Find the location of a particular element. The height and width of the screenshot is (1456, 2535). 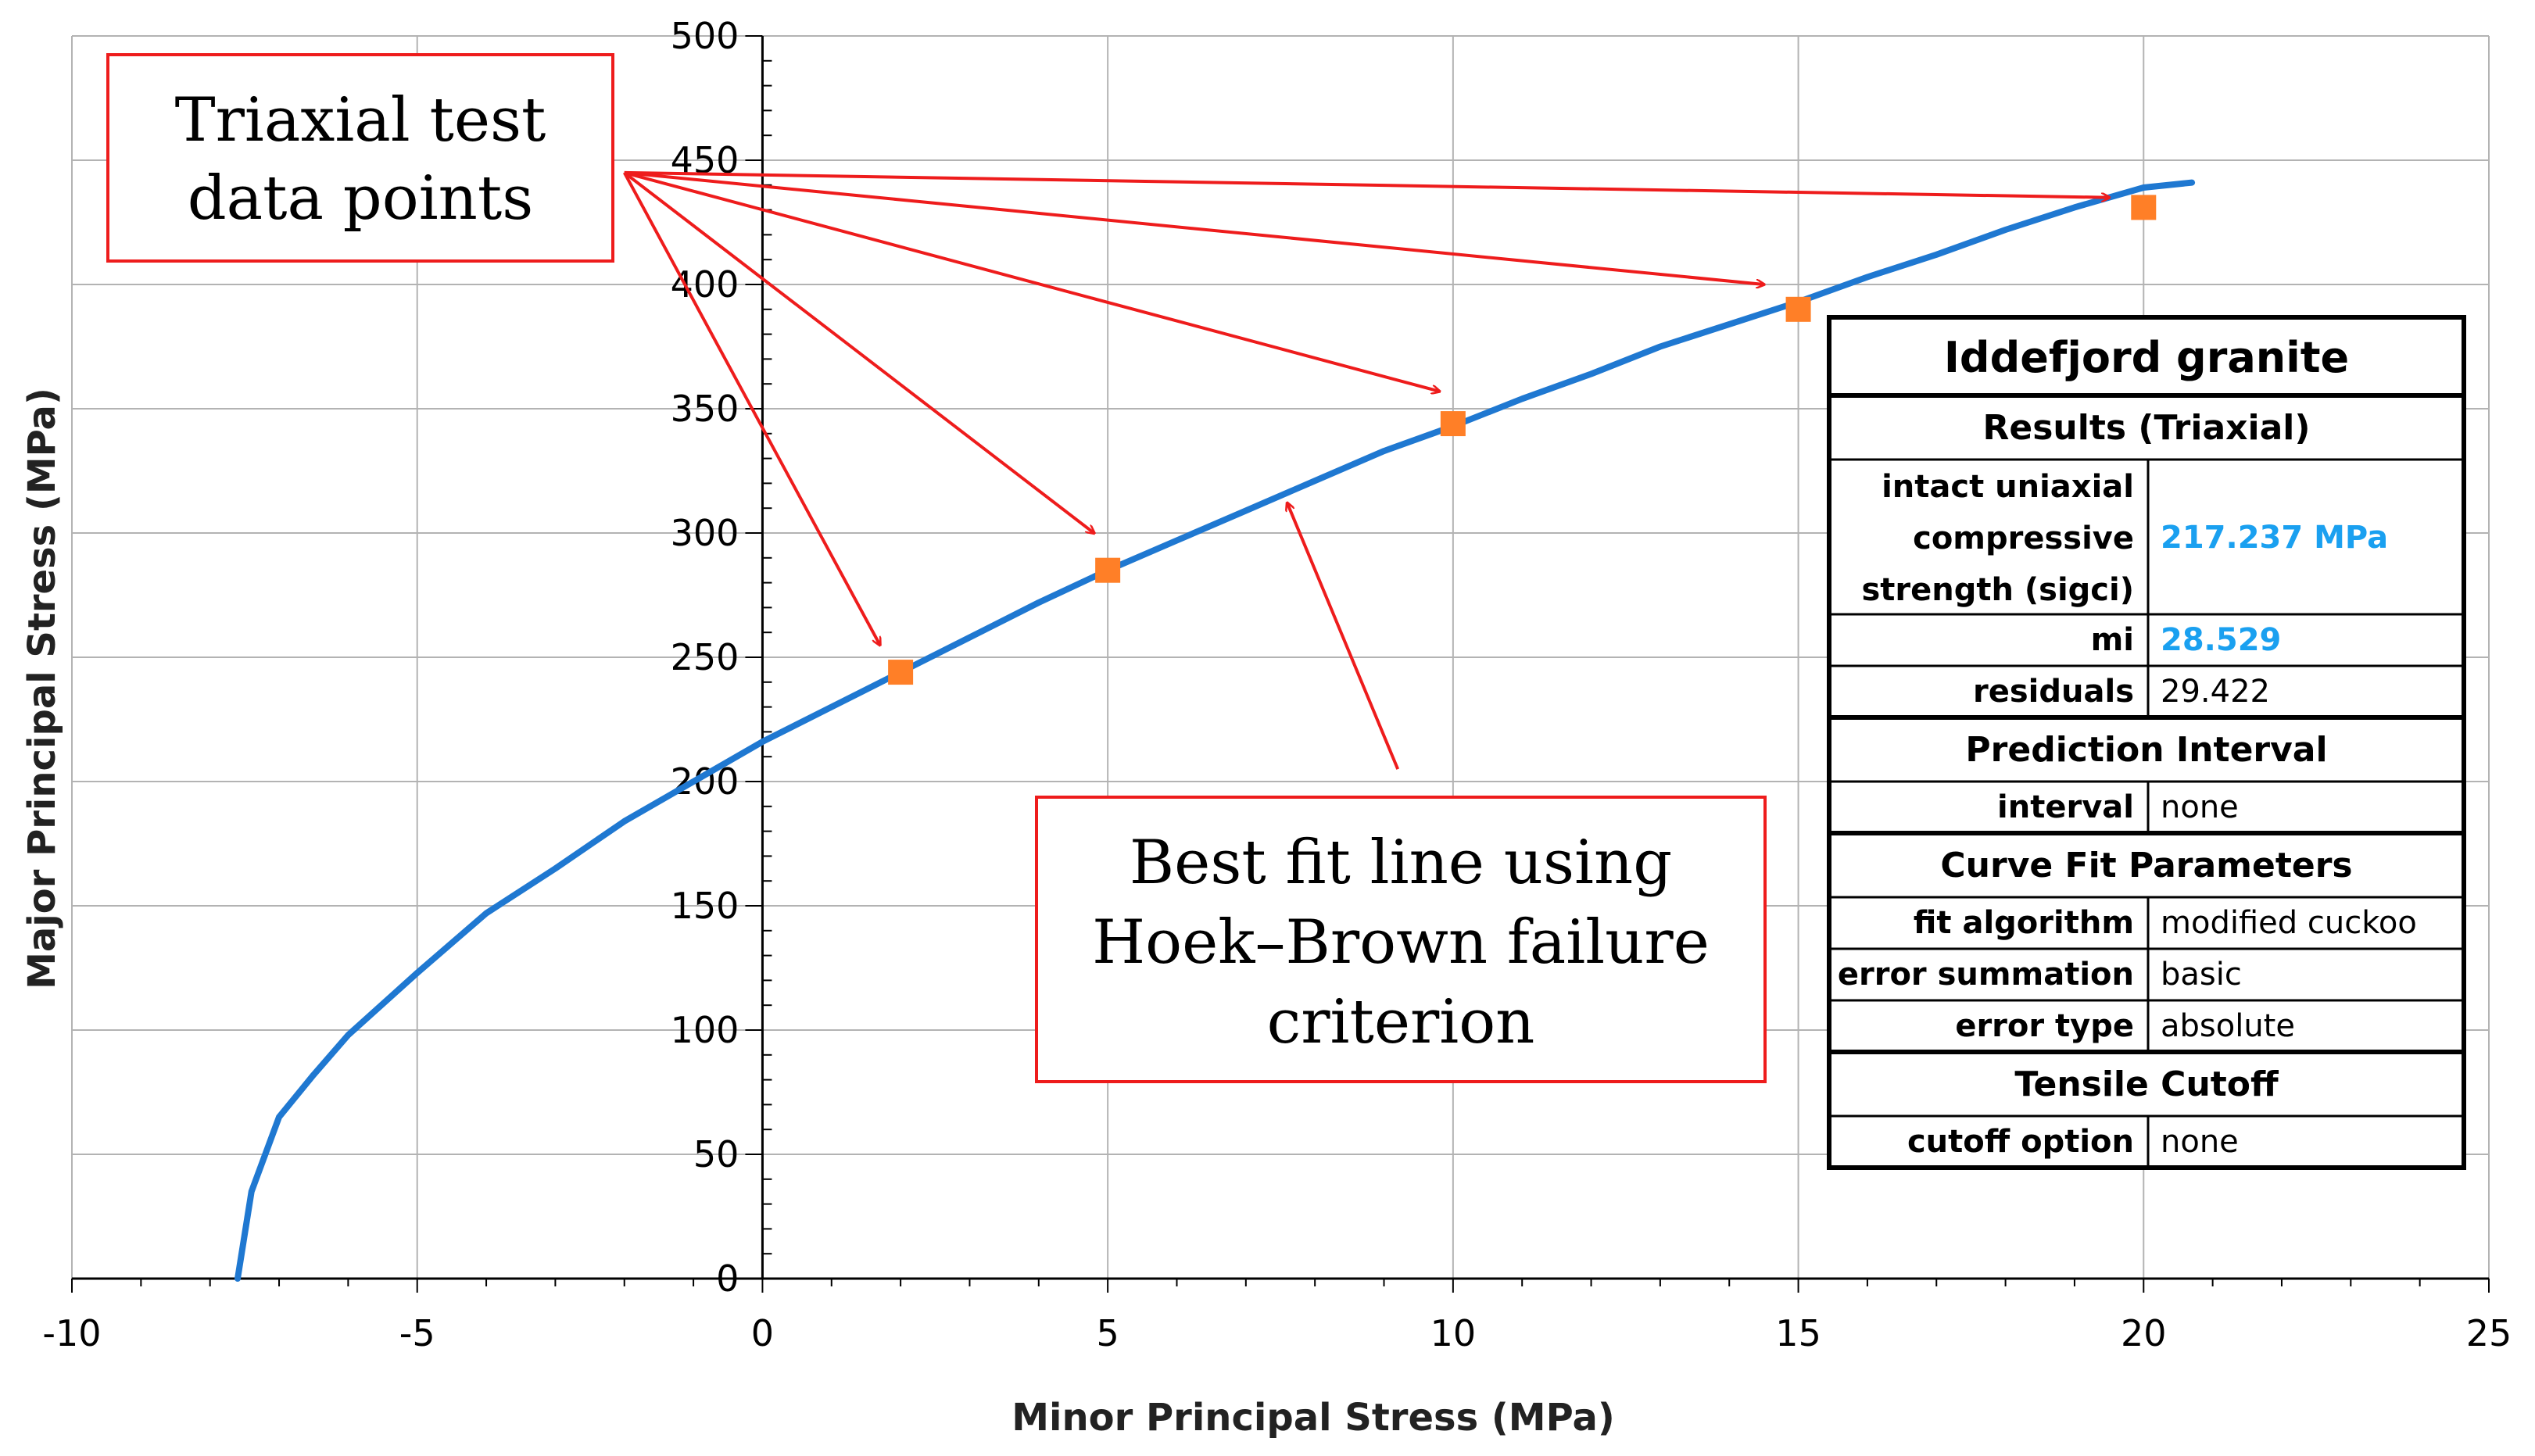

x-tick-label: 15 is located at coordinates (1798, 1333).